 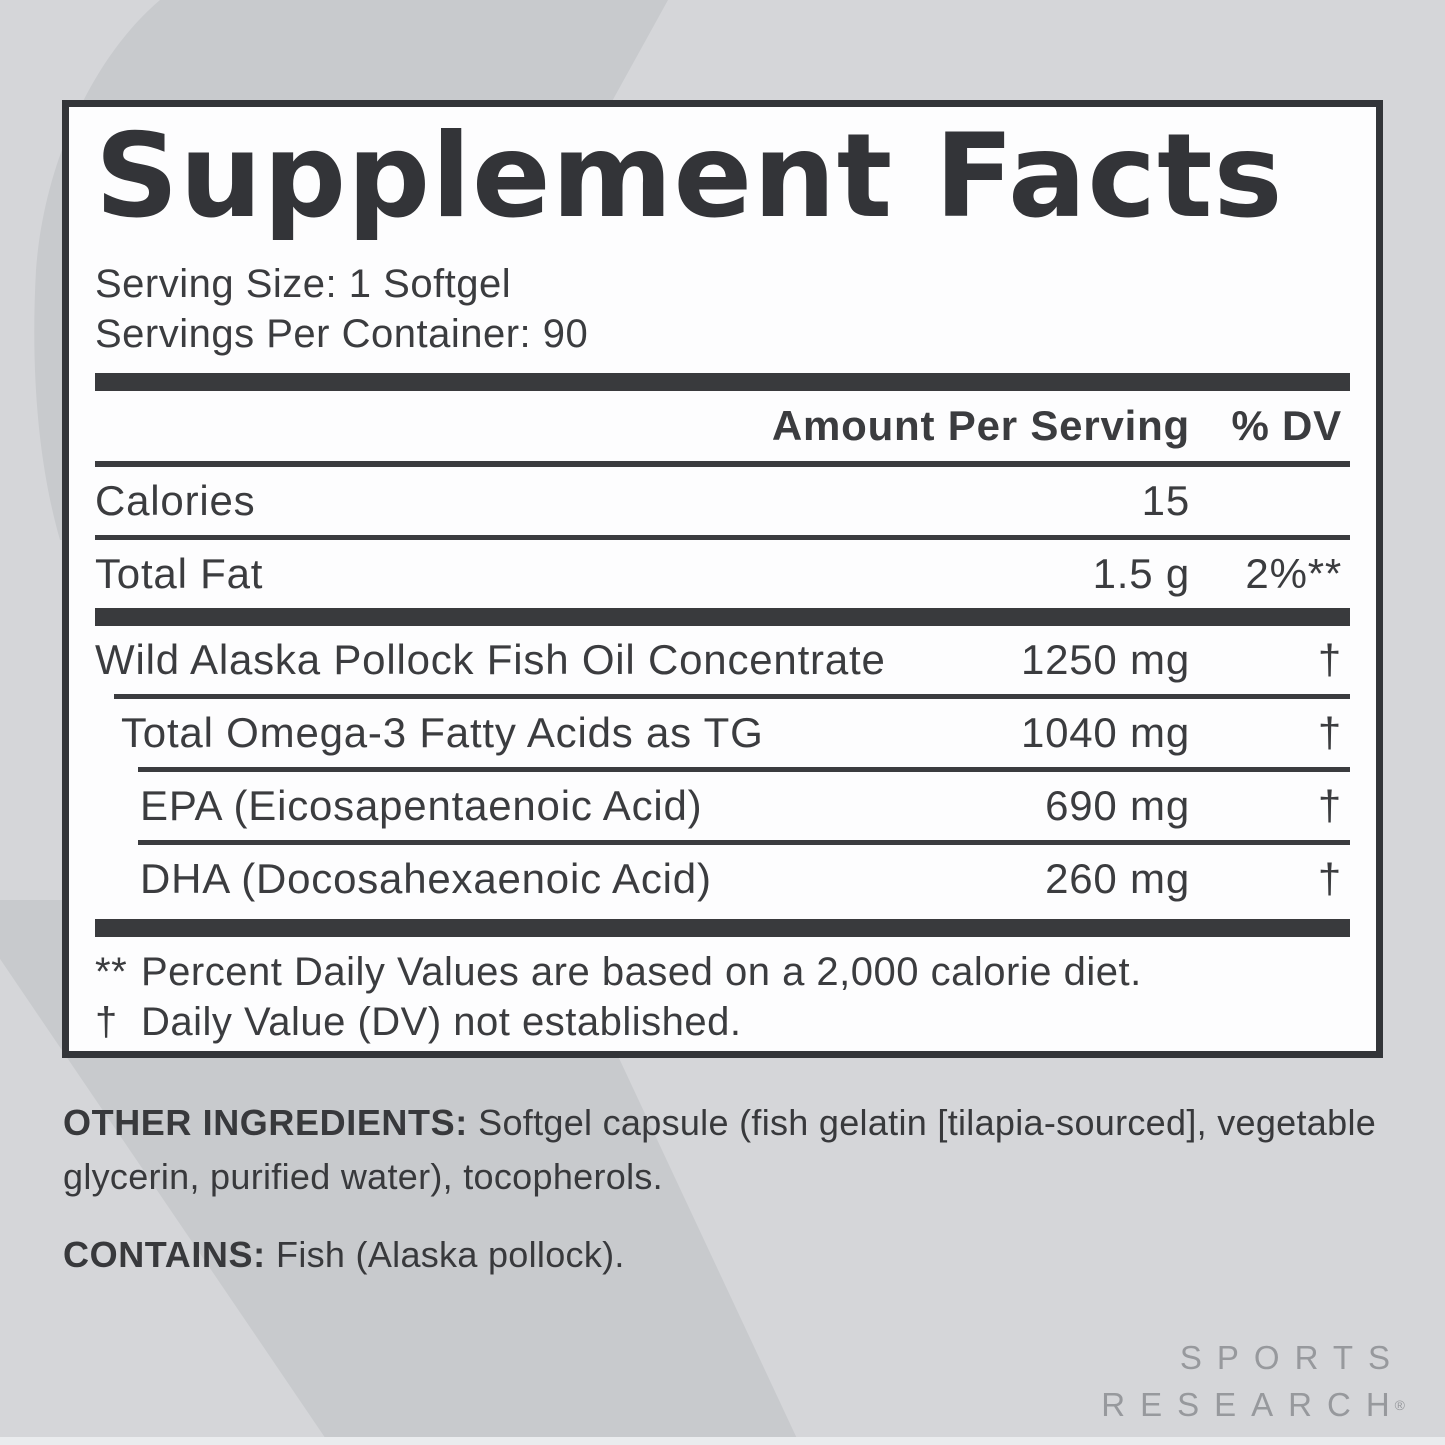 What do you see at coordinates (490, 659) in the screenshot?
I see `row-label: Wild Alaska Pollock Fish Oil Concentrate` at bounding box center [490, 659].